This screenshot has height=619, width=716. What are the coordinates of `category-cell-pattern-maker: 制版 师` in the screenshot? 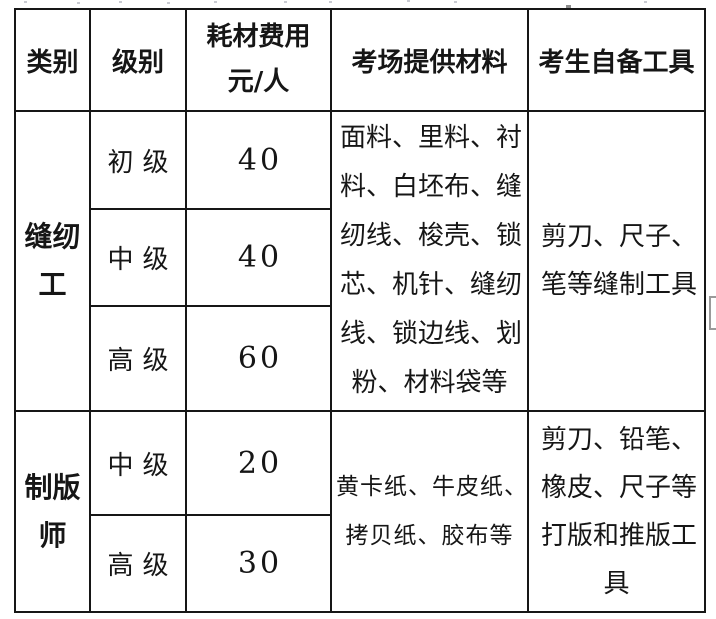 It's located at (52, 511).